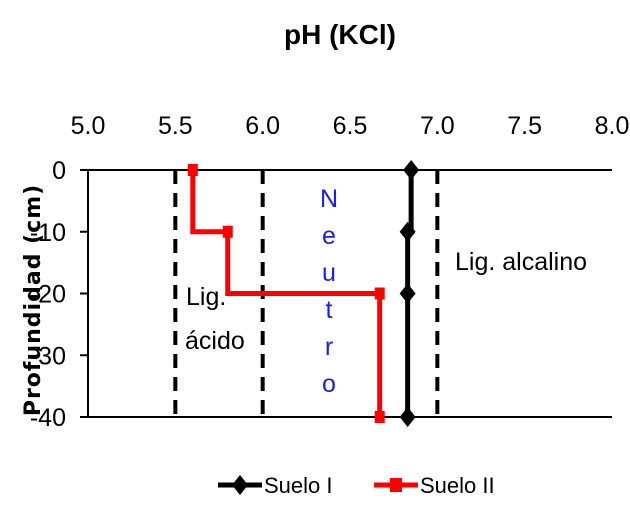  What do you see at coordinates (88, 126) in the screenshot?
I see `x-tick-label: 5.0` at bounding box center [88, 126].